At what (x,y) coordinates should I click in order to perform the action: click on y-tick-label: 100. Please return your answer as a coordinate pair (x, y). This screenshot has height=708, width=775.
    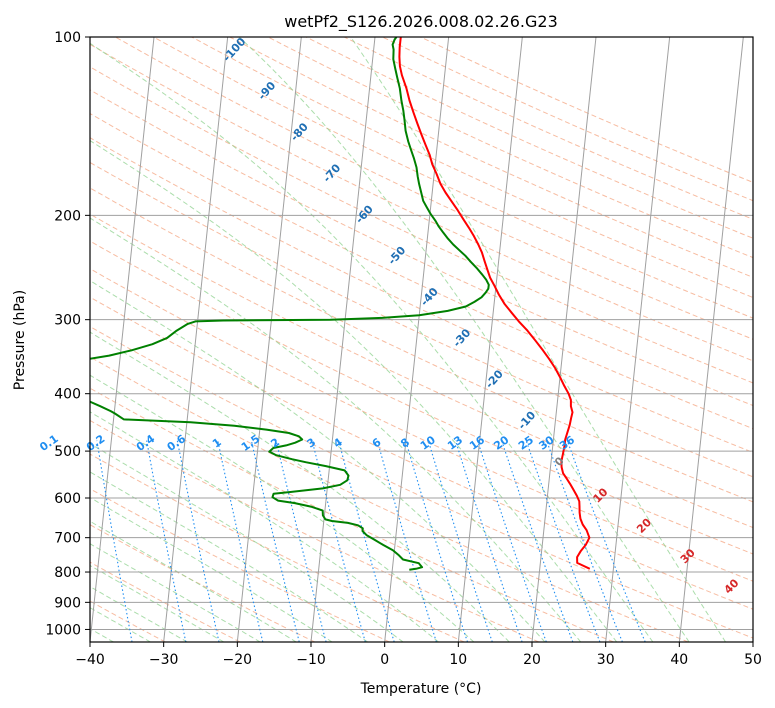
    Looking at the image, I should click on (67, 38).